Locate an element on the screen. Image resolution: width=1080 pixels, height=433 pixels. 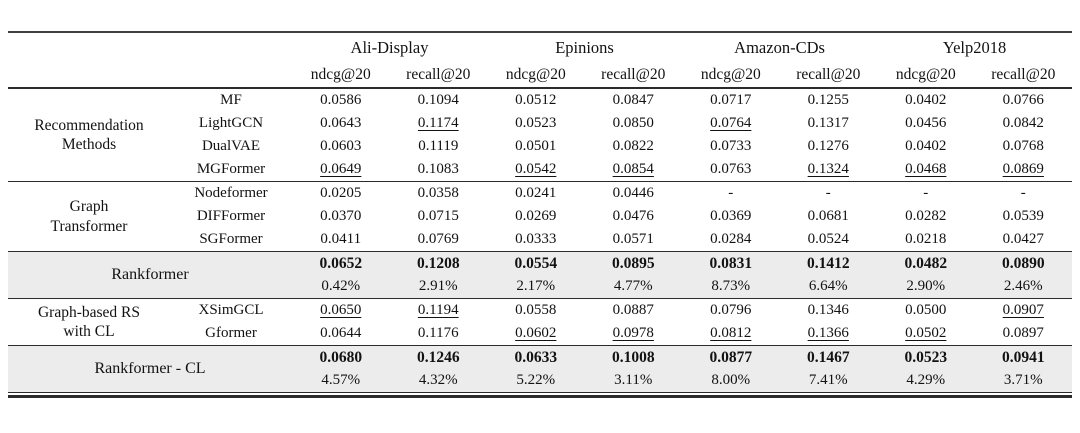
value-cell: 0.0978 is located at coordinates (633, 333).